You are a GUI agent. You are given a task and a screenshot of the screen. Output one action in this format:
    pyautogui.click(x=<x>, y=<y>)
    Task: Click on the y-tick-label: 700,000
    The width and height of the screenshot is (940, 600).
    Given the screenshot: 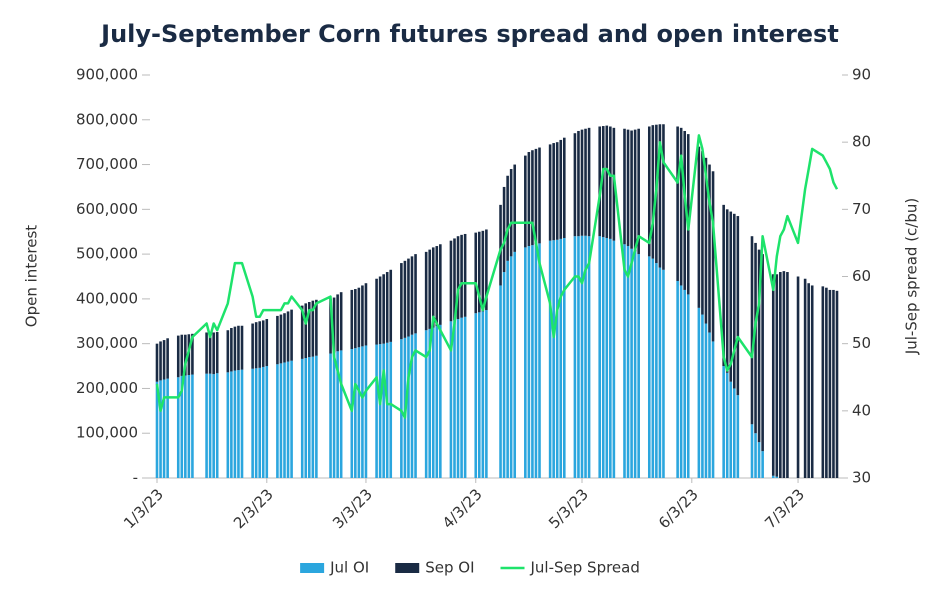 What is the action you would take?
    pyautogui.click(x=107, y=164)
    